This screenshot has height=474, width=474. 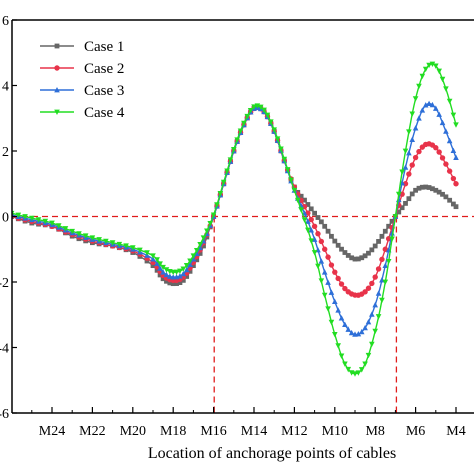 What do you see at coordinates (455, 431) in the screenshot?
I see `x-tick-label: M4` at bounding box center [455, 431].